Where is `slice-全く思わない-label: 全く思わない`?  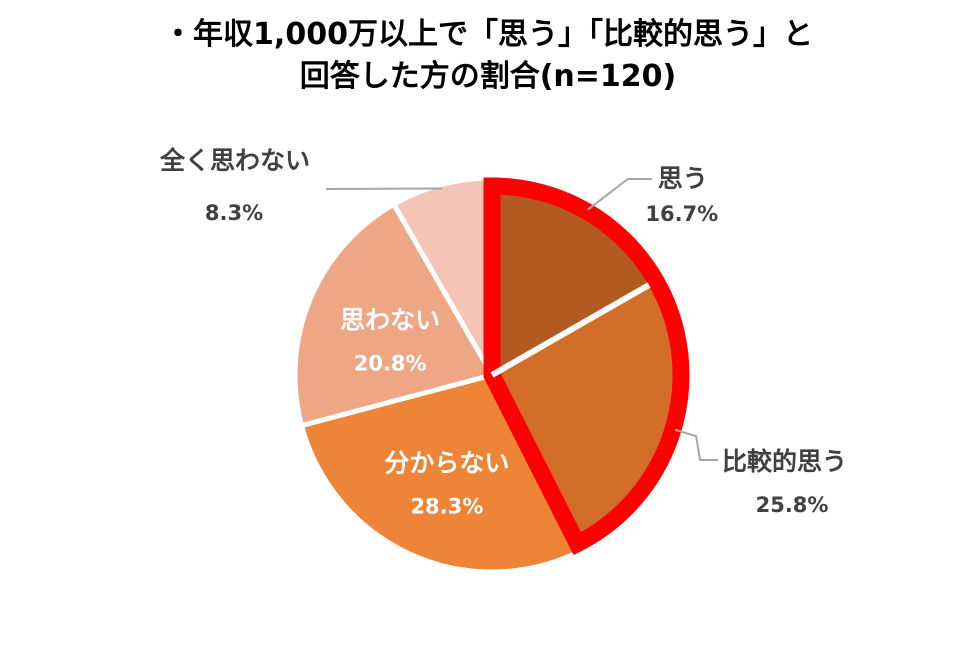 slice-全く思わない-label: 全く思わない is located at coordinates (234, 160).